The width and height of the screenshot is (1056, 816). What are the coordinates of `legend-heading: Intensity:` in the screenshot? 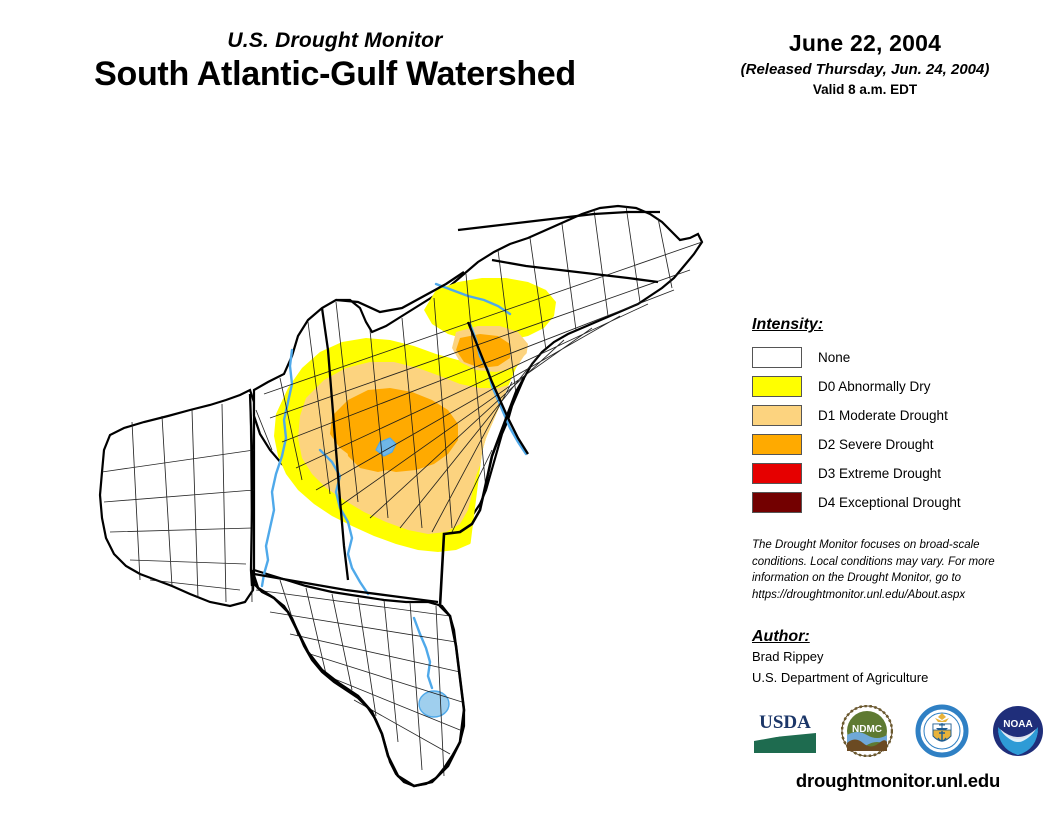 It's located at (788, 324).